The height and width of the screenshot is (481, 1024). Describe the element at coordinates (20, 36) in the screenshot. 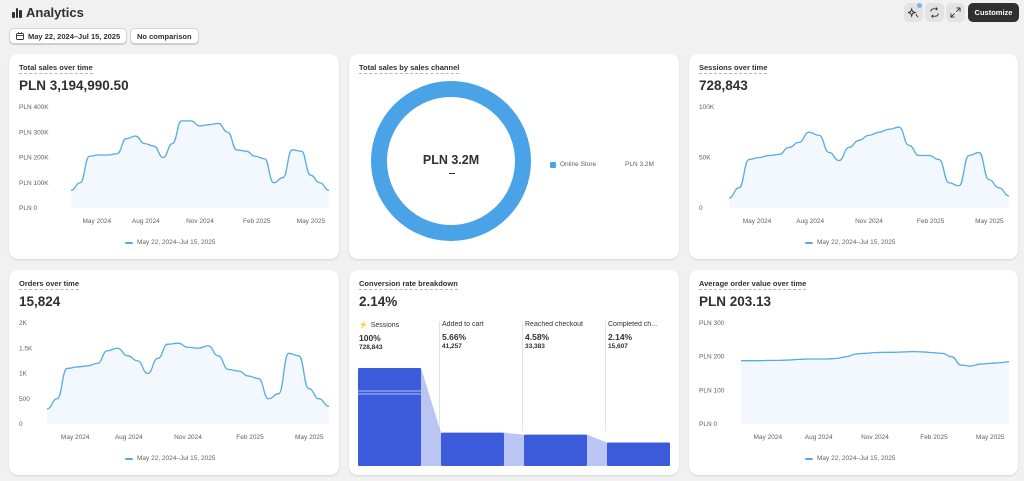

I see `calendar-icon` at that location.